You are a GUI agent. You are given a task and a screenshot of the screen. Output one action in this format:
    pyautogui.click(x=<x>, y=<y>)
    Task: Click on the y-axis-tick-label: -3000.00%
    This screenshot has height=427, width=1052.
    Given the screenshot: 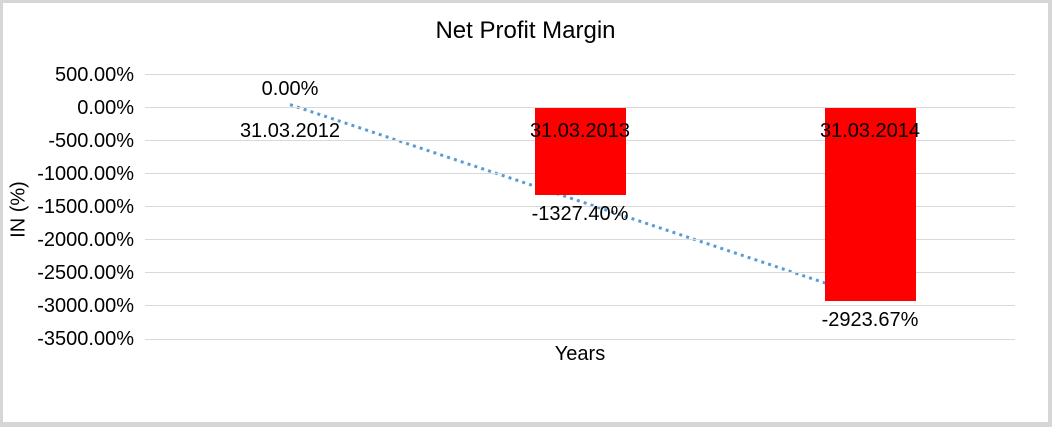 What is the action you would take?
    pyautogui.click(x=85, y=305)
    